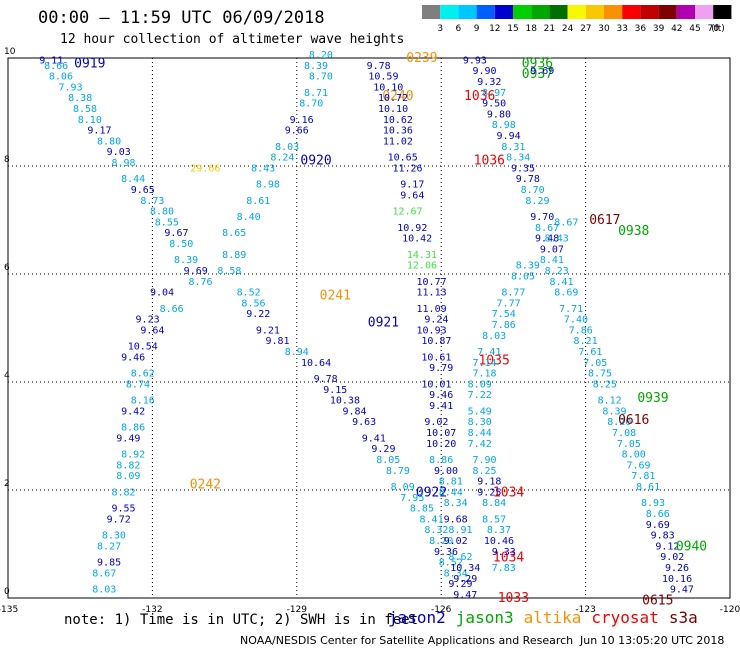 The width and height of the screenshot is (740, 650). I want to click on swh-value: 9.67, so click(176, 233).